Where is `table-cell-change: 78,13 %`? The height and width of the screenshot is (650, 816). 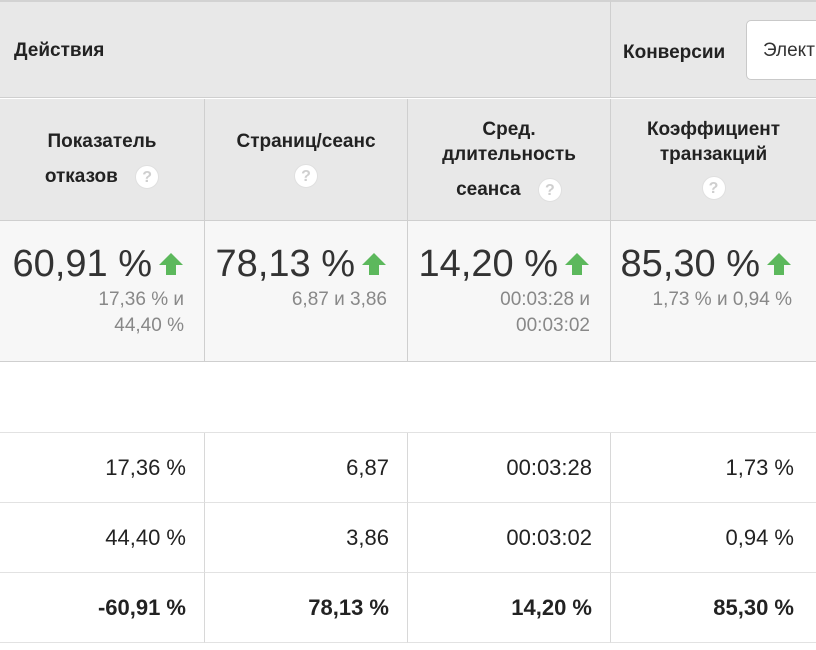
table-cell-change: 78,13 % is located at coordinates (306, 608).